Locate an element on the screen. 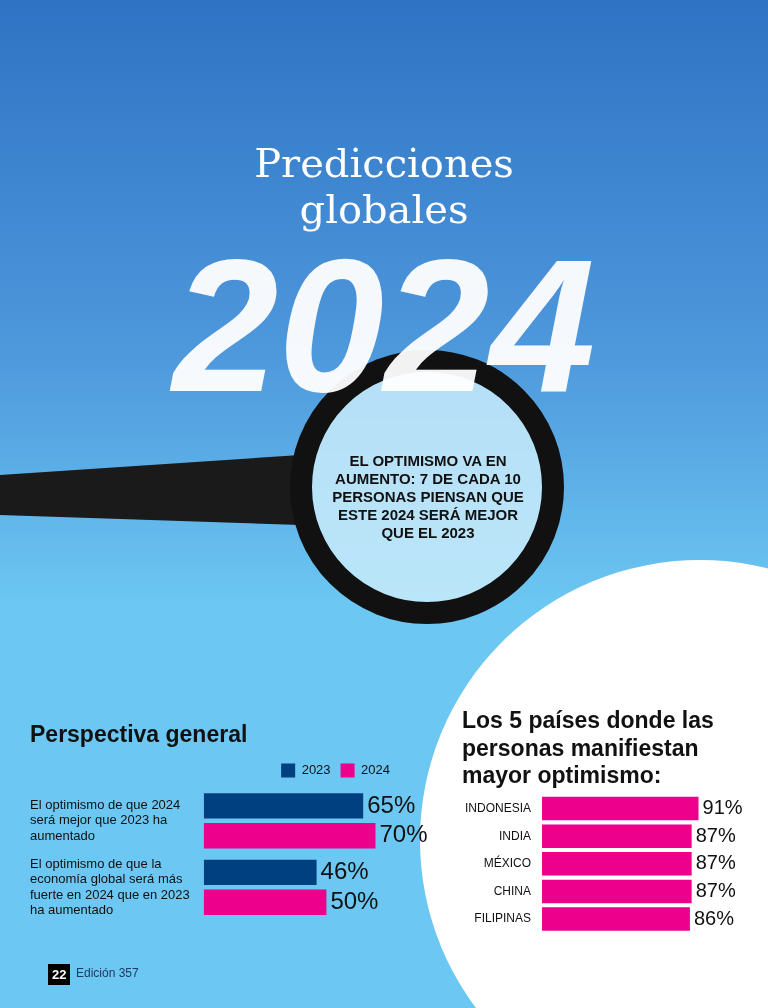 The width and height of the screenshot is (768, 1008). y-tick-label: CHINA is located at coordinates (512, 890).